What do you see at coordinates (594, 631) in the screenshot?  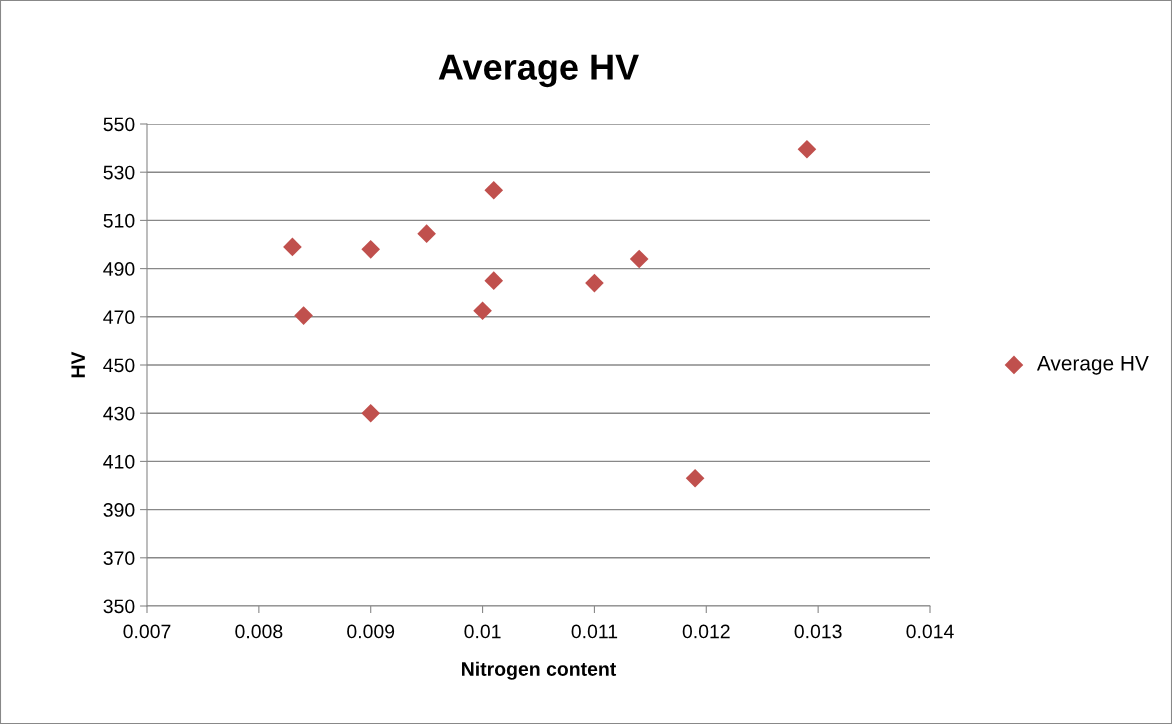 I see `x-tick-label: 0.011` at bounding box center [594, 631].